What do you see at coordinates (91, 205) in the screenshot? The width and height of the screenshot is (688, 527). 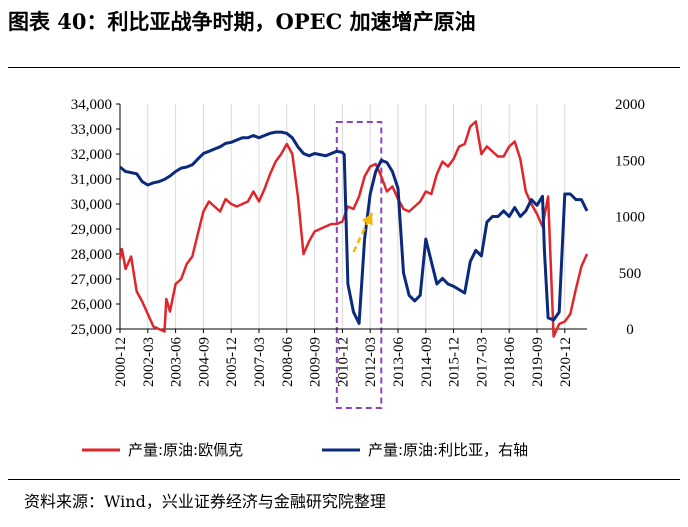 I see `left-tick-label-5: 30,000` at bounding box center [91, 205].